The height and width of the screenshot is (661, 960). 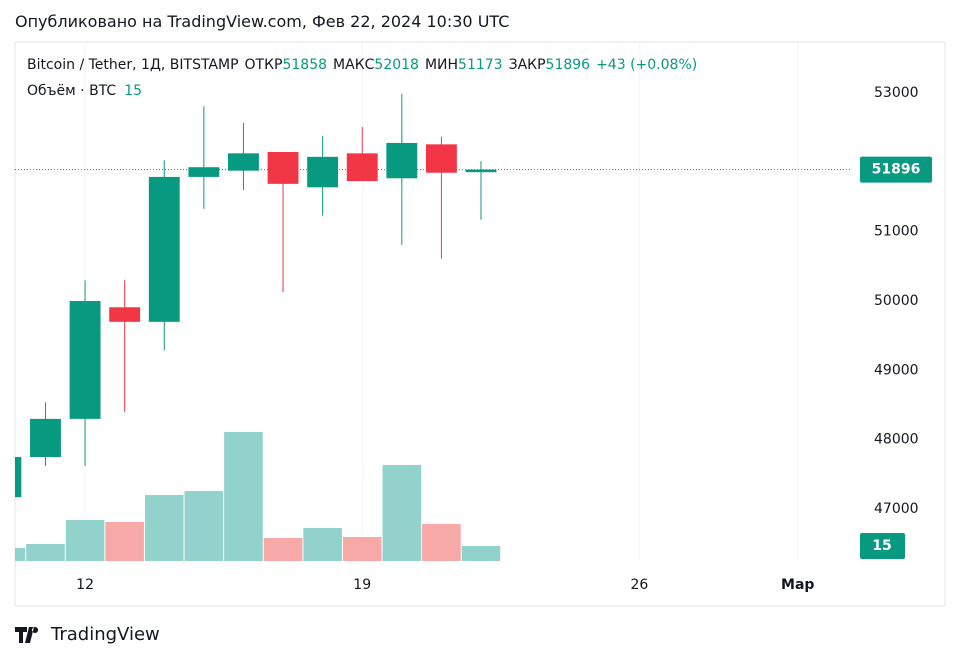 I want to click on x-tick-label: 12, so click(x=85, y=585).